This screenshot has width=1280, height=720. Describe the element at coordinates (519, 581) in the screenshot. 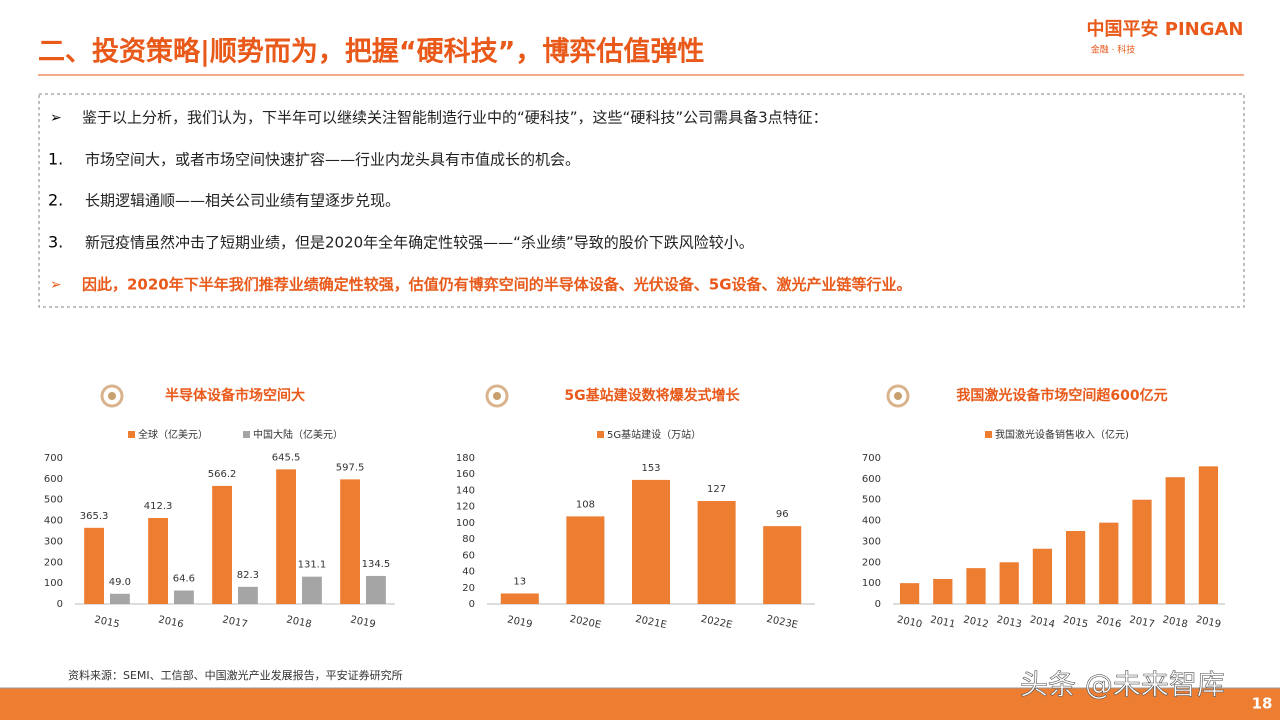

I see `data-label: 13` at that location.